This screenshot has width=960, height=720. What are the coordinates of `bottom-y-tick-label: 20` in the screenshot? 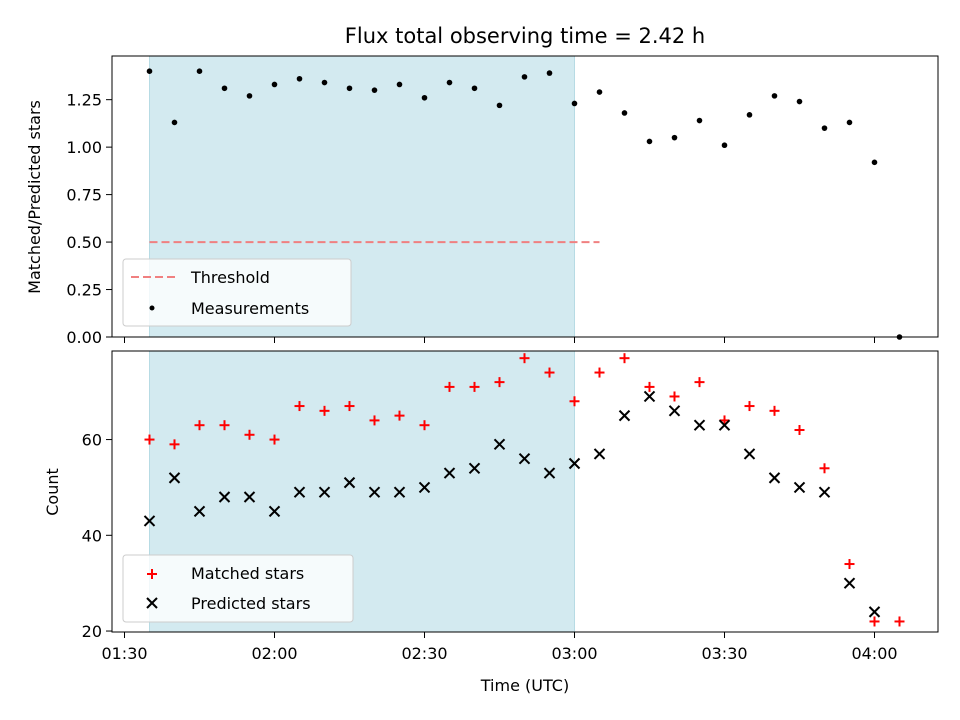 It's located at (92, 631).